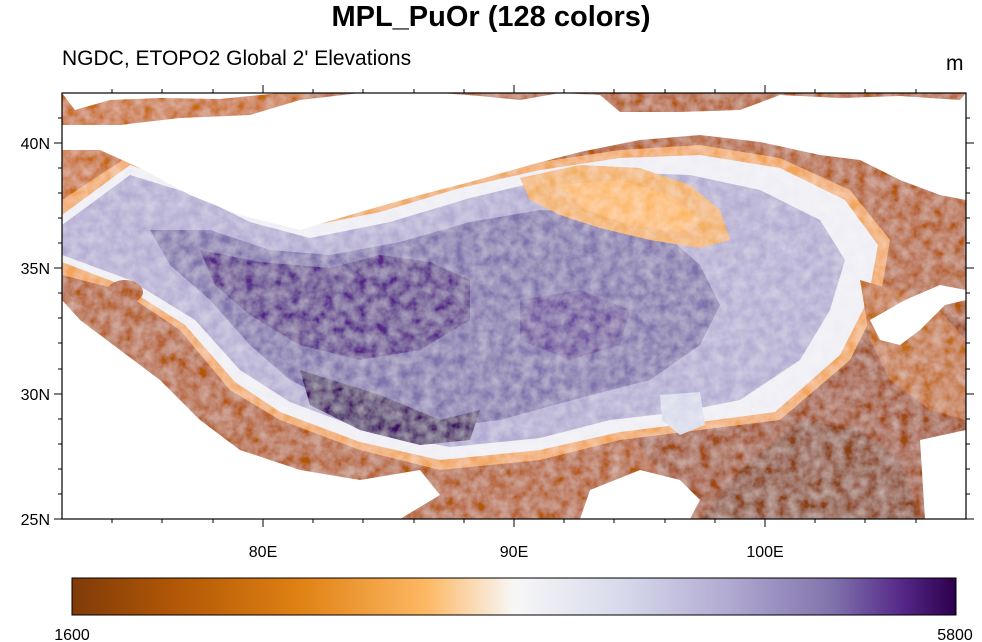  What do you see at coordinates (237, 58) in the screenshot?
I see `chart-subtitle: NGDC, ETOPO2 Global 2' Elevations` at bounding box center [237, 58].